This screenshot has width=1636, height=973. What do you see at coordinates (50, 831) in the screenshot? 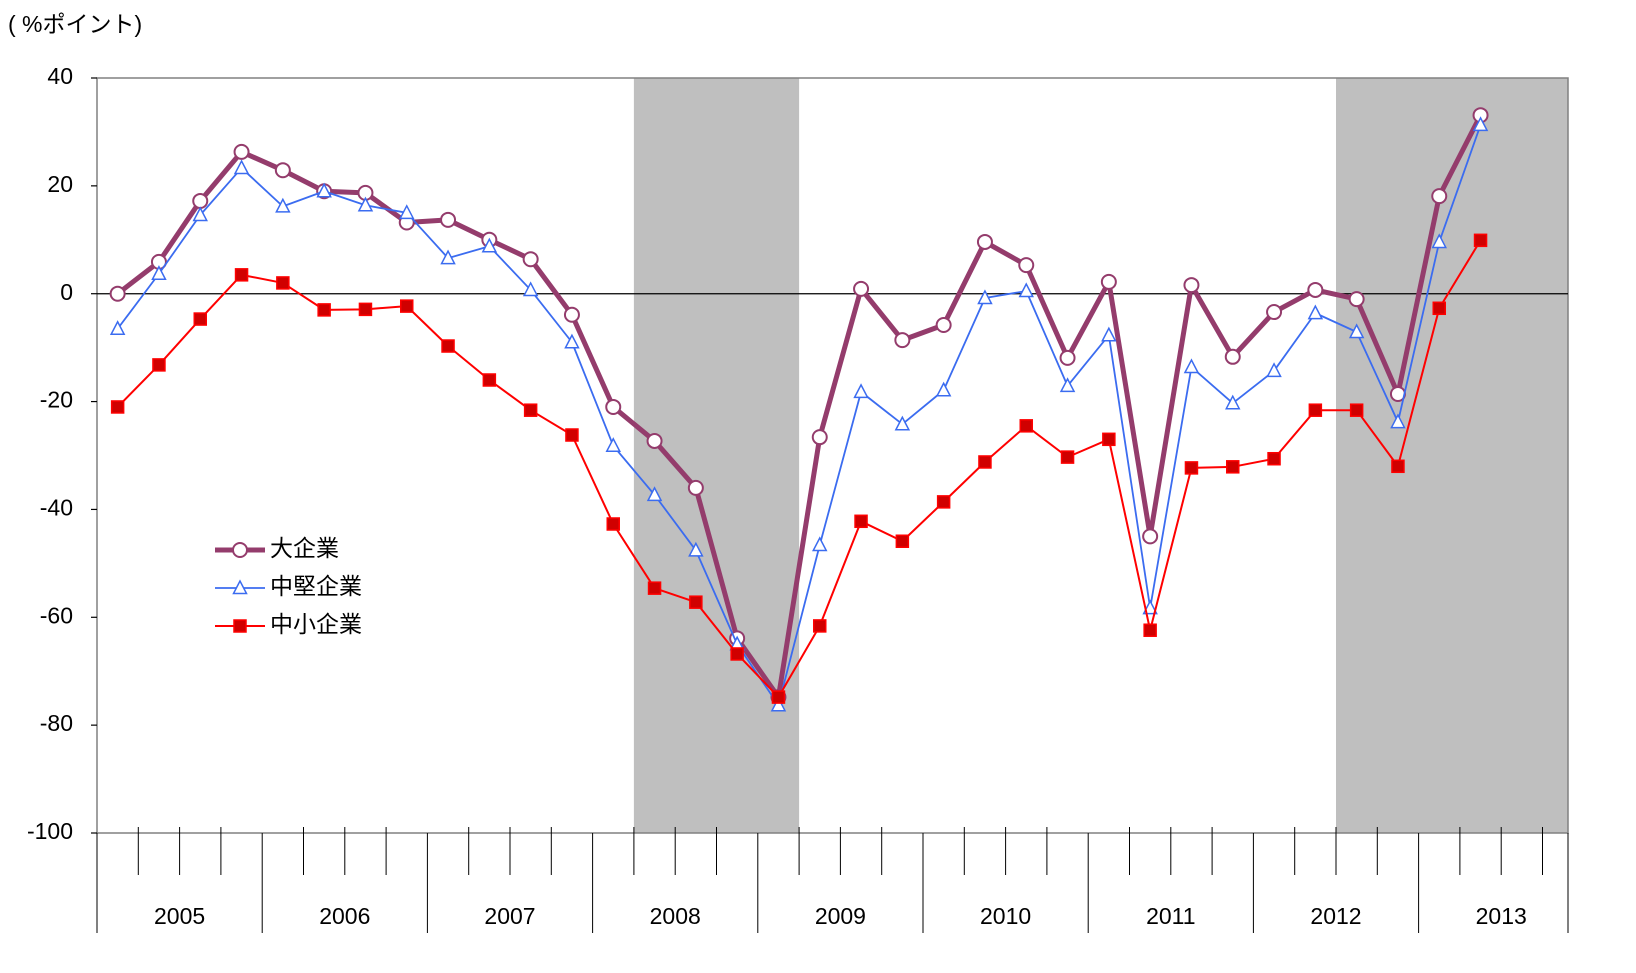
I see `y-tick-label: -100` at bounding box center [50, 831].